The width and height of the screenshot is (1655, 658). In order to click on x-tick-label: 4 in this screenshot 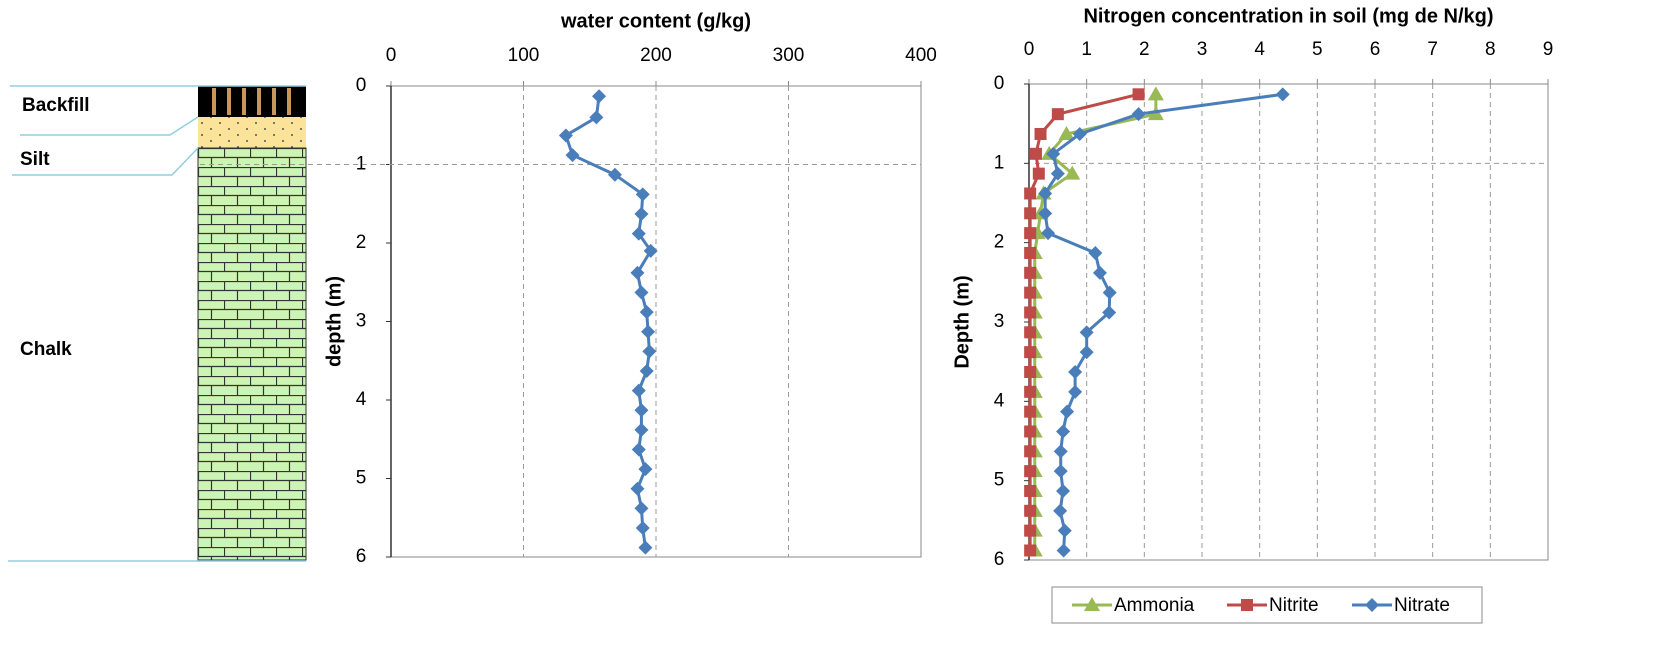, I will do `click(1259, 49)`.